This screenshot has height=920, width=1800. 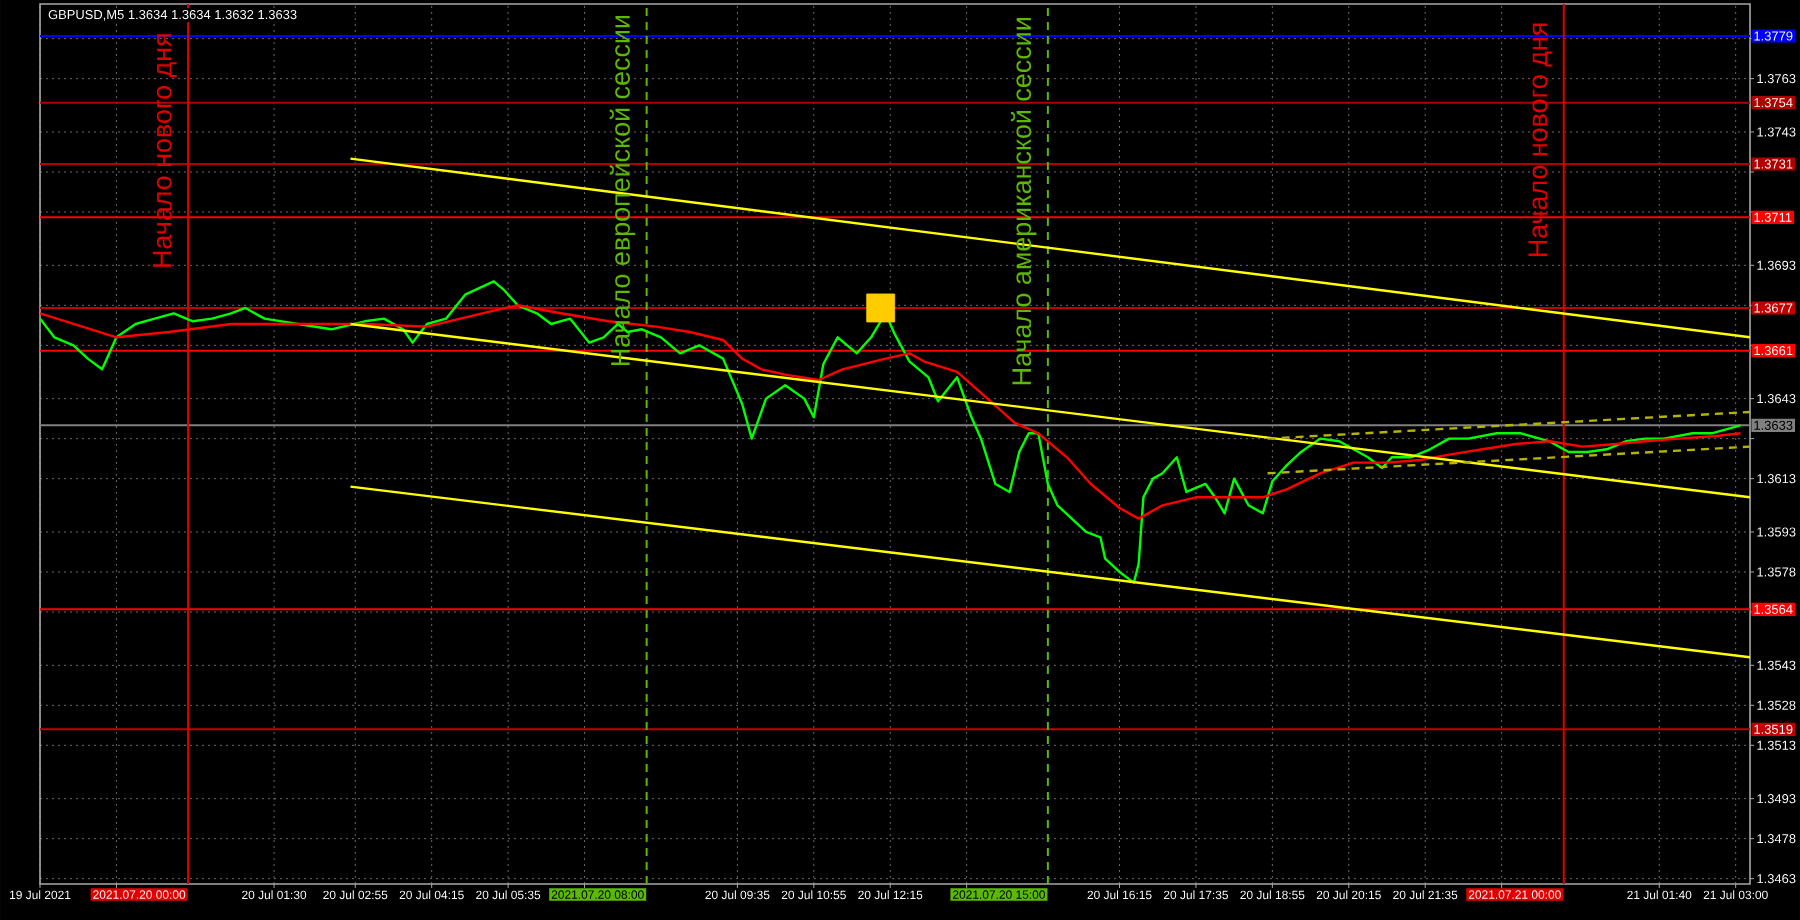 What do you see at coordinates (622, 190) in the screenshot?
I see `annotation: Начало европейской сессии` at bounding box center [622, 190].